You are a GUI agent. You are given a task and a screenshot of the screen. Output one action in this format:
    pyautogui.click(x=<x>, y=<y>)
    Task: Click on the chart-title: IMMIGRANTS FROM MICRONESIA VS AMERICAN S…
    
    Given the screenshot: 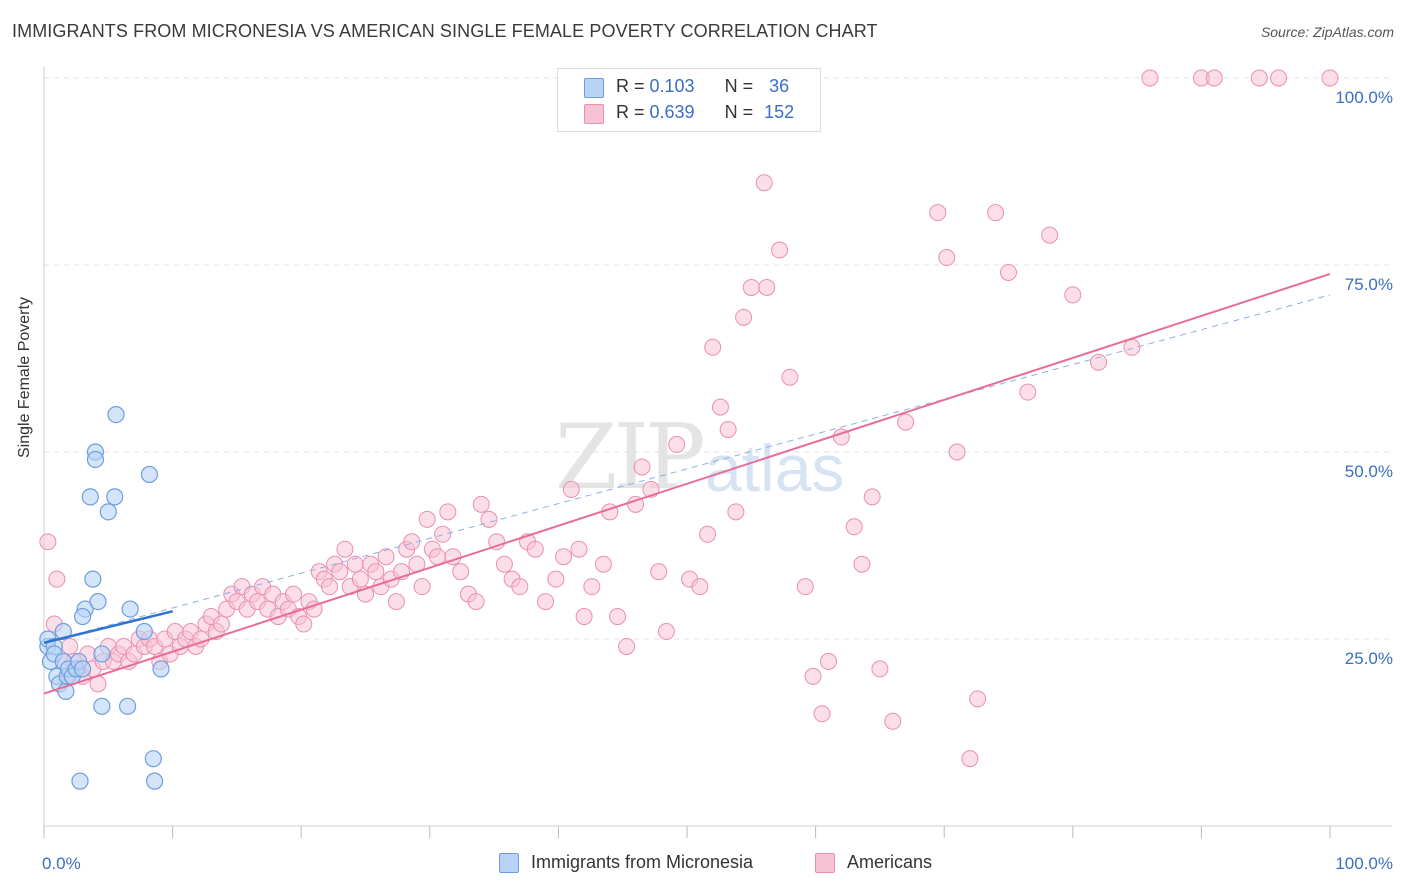 What is the action you would take?
    pyautogui.click(x=445, y=31)
    